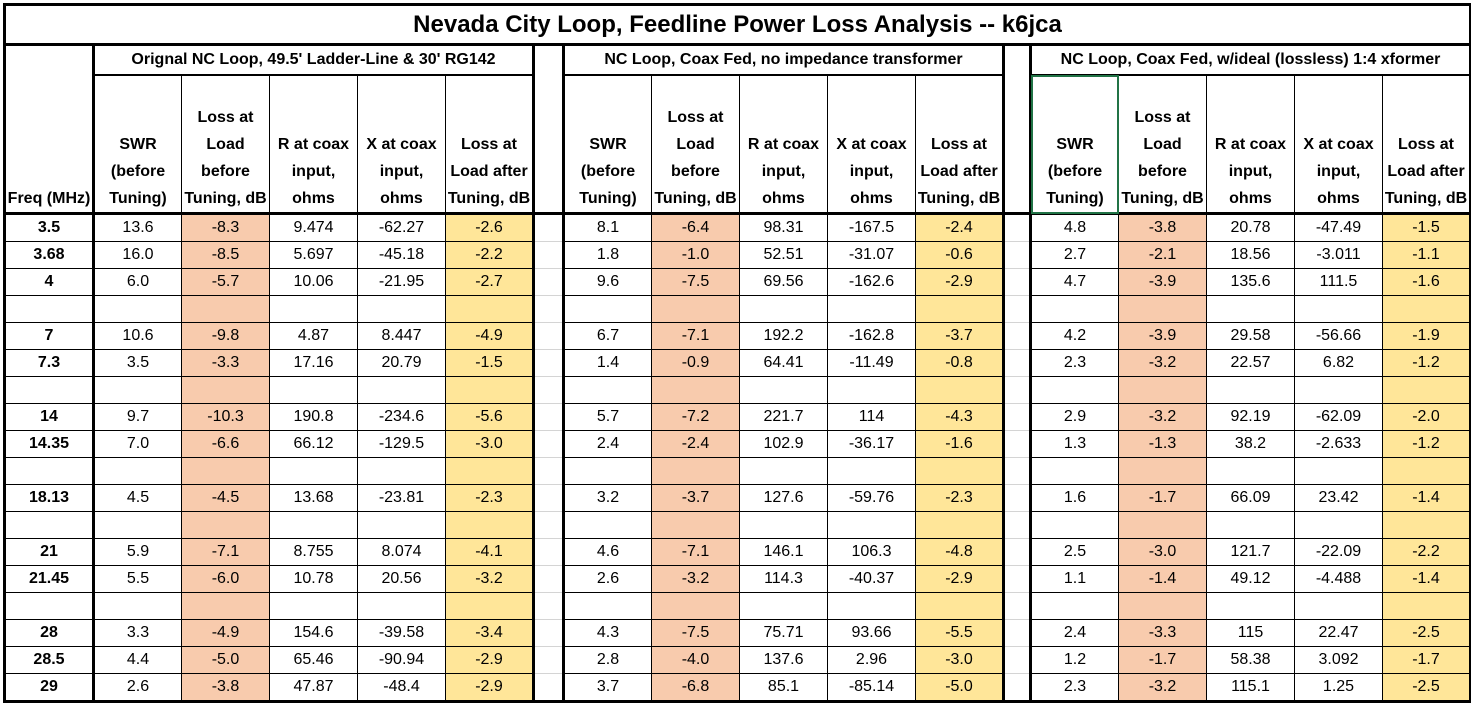  Describe the element at coordinates (137, 552) in the screenshot. I see `swr-cell: 5.9` at that location.